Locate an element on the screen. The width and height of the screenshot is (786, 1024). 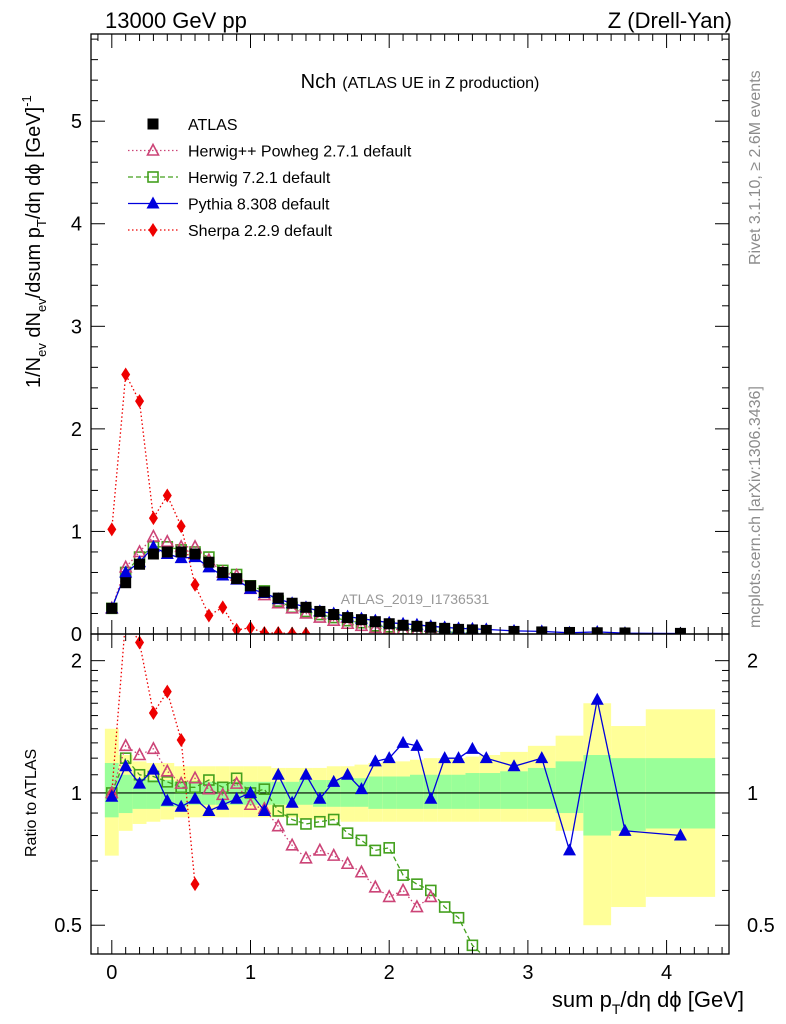
ytick-label: 0 is located at coordinates (76, 635).